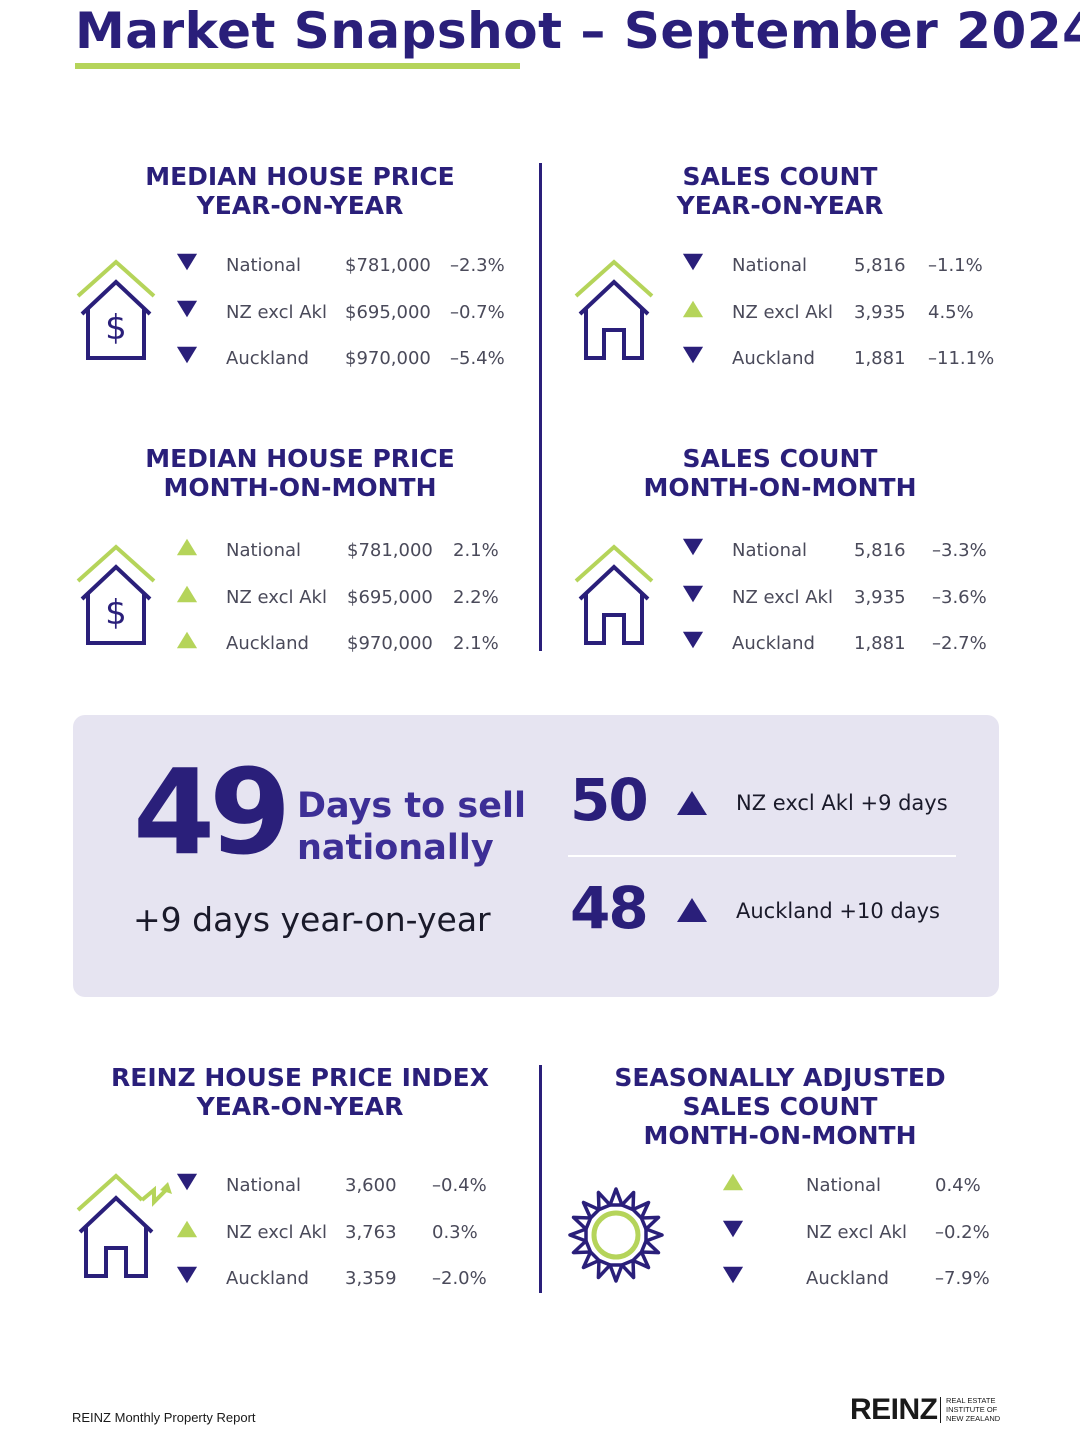  What do you see at coordinates (300, 473) in the screenshot?
I see `median-mom-title: MEDIAN HOUSE PRICE MONTH-ON-MONTH` at bounding box center [300, 473].